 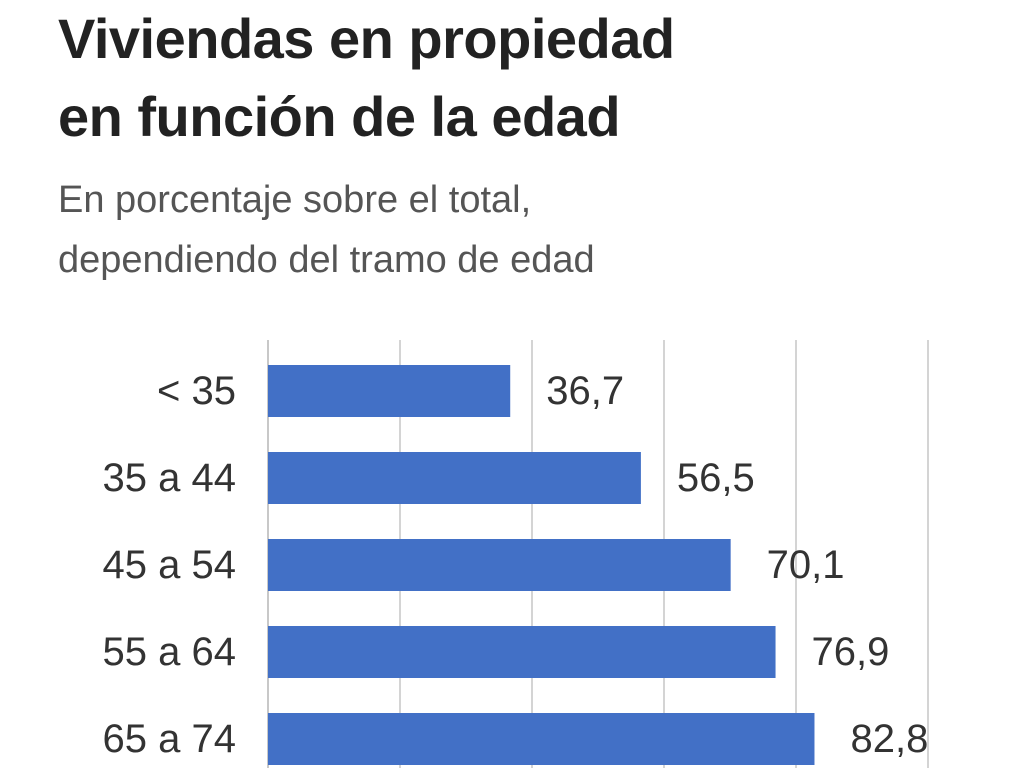 I want to click on value-label-5: 82,8, so click(x=889, y=739).